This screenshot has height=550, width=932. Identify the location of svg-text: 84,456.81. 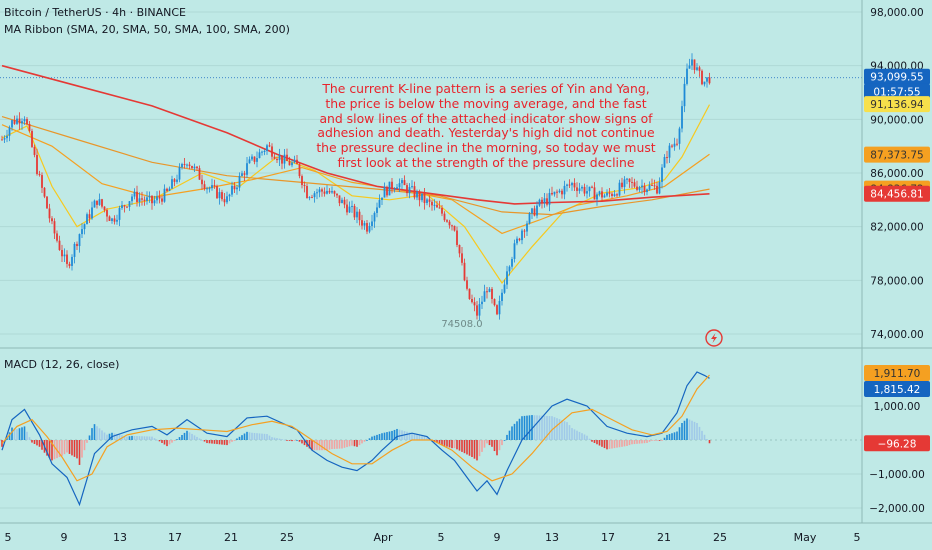
(896, 195).